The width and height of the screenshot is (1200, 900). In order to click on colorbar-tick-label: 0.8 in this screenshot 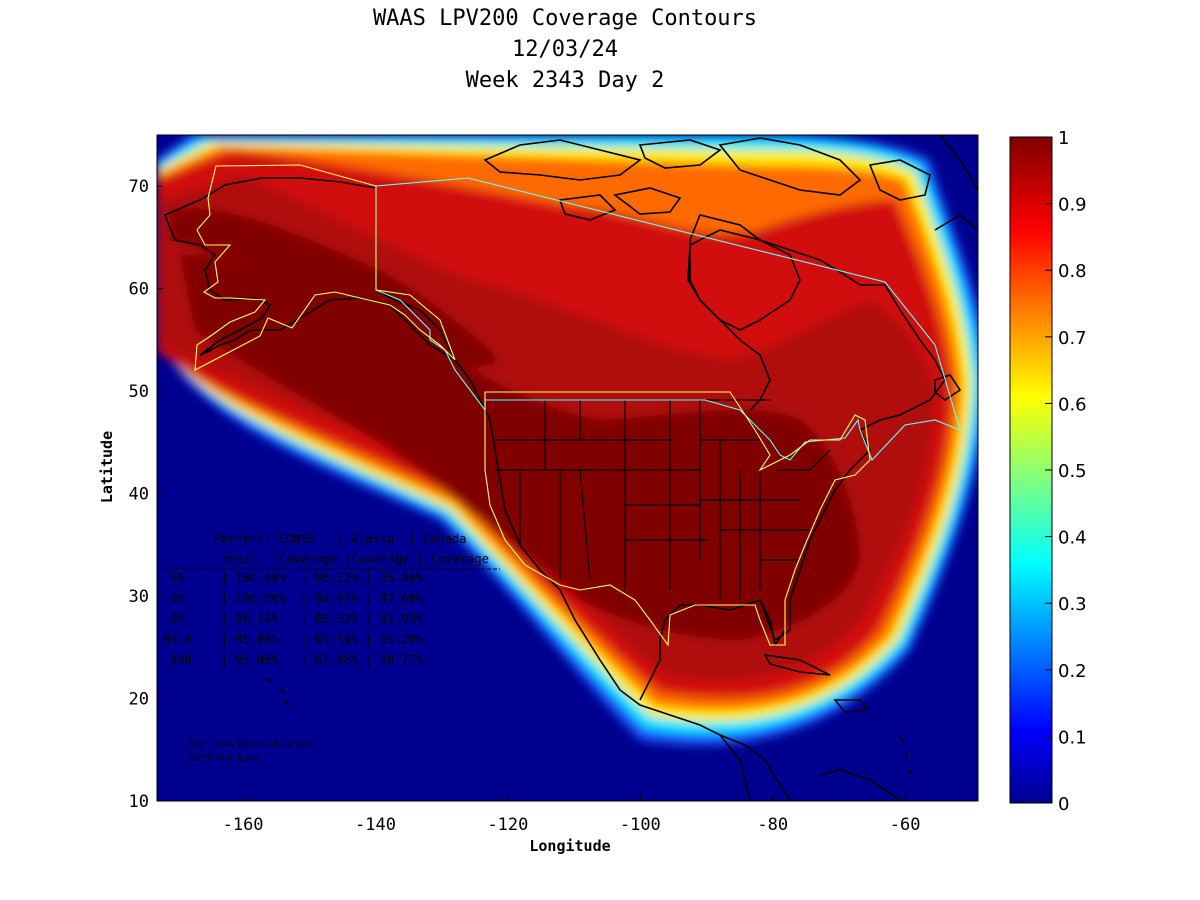, I will do `click(1072, 271)`.